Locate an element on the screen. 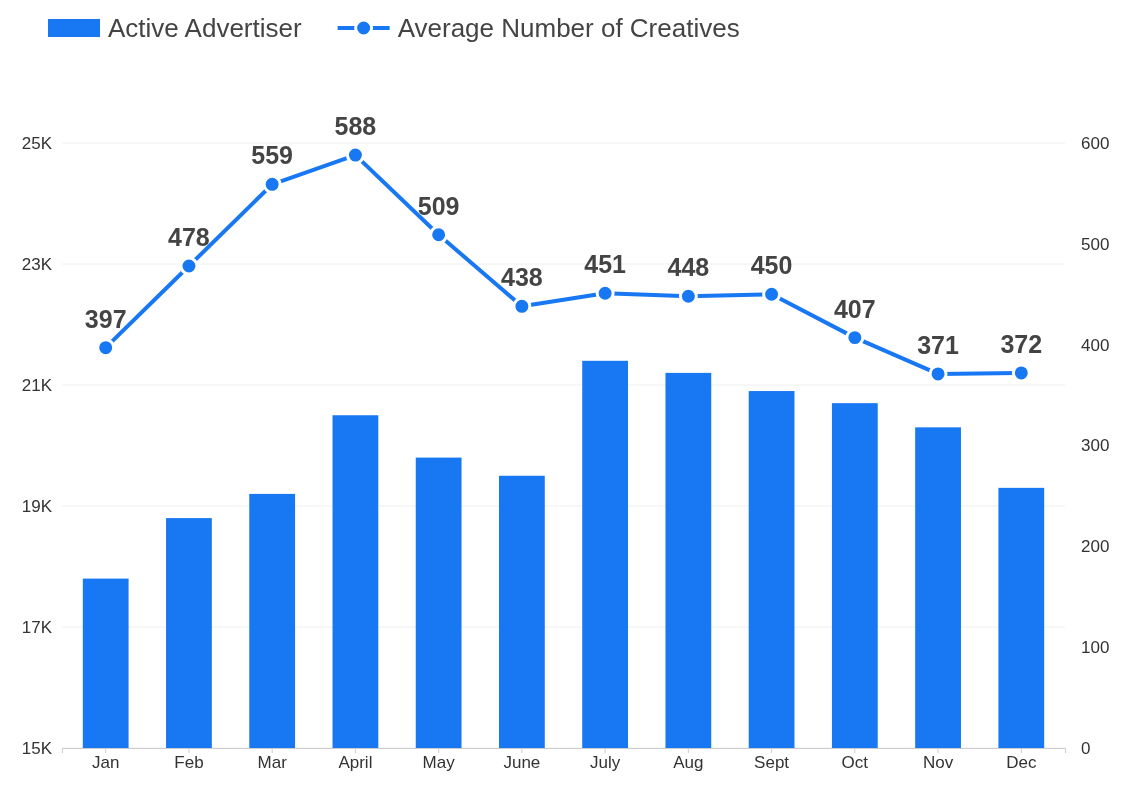  data-label: 559 is located at coordinates (272, 155).